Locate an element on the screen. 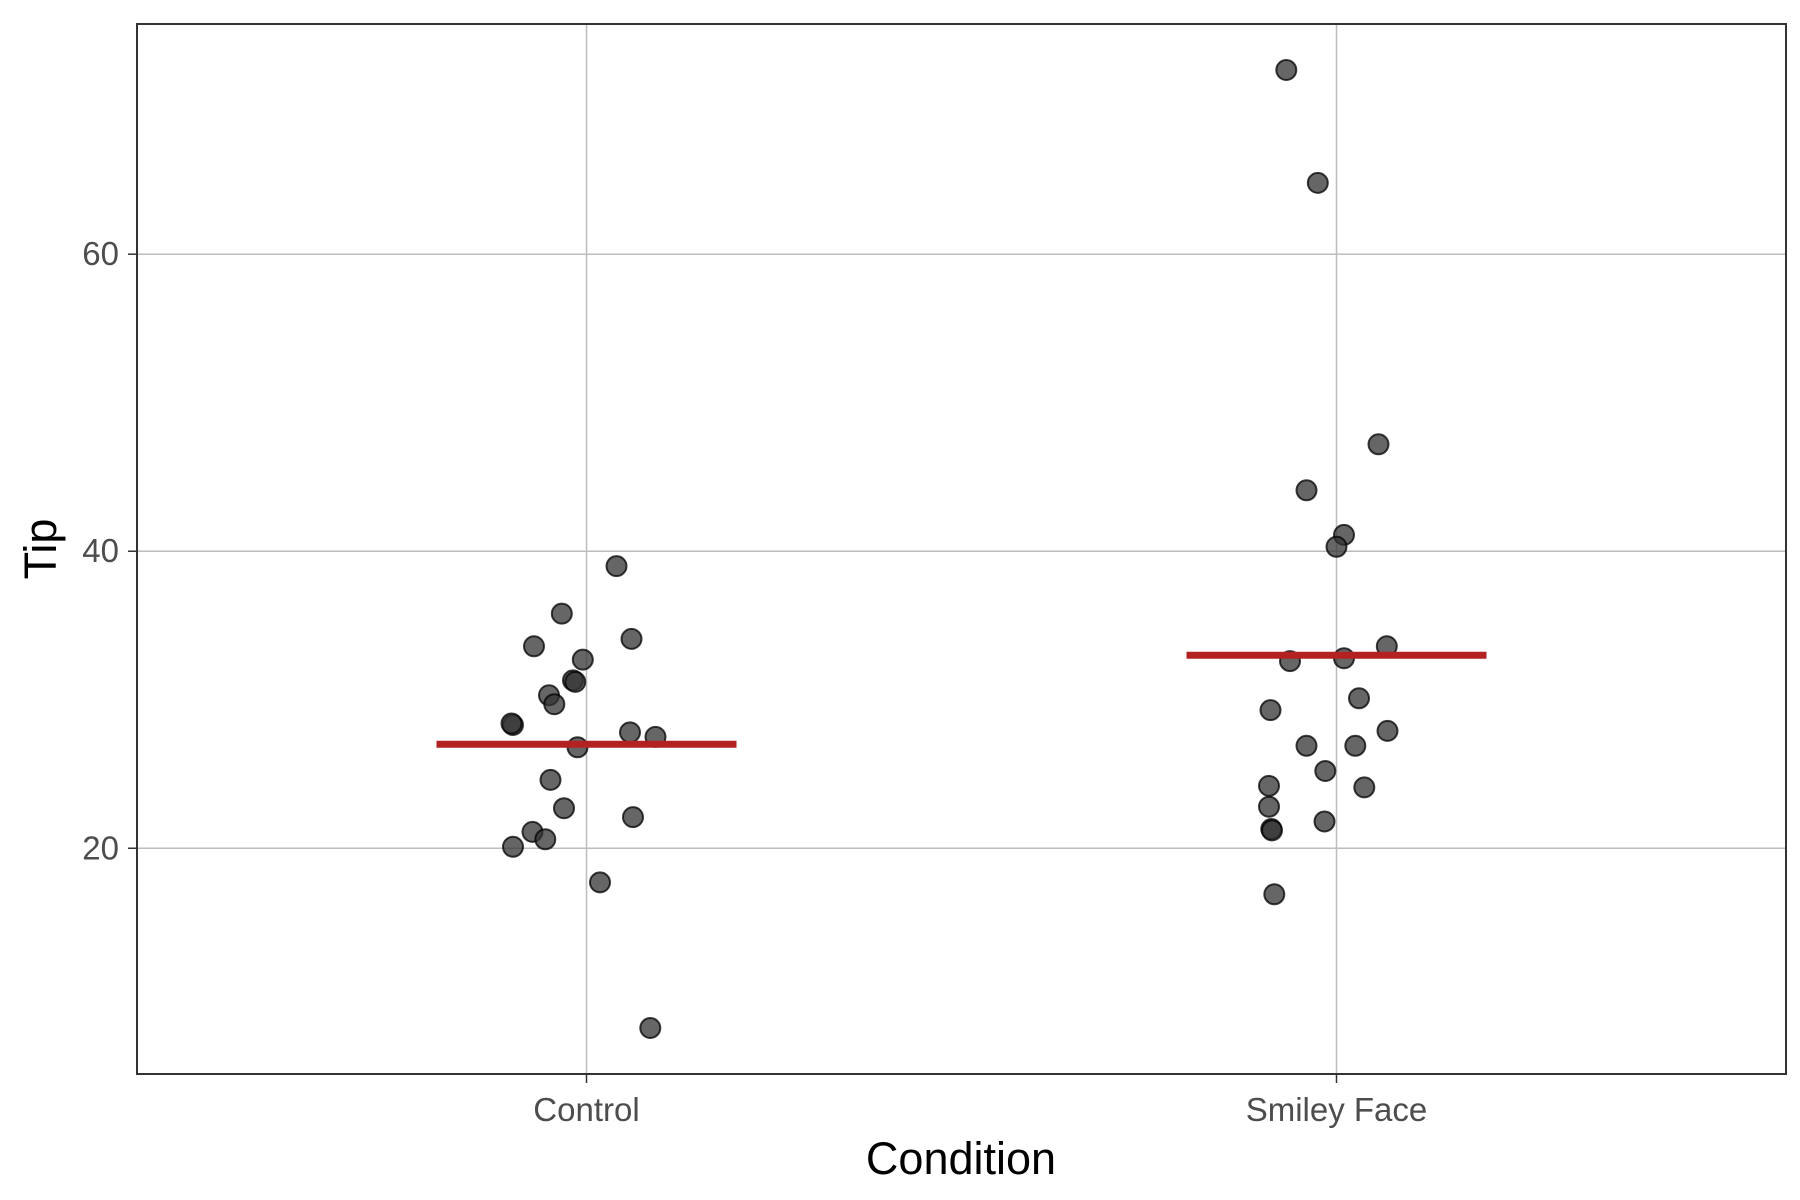 The width and height of the screenshot is (1800, 1200). y-tick-label: 20 is located at coordinates (100, 847).